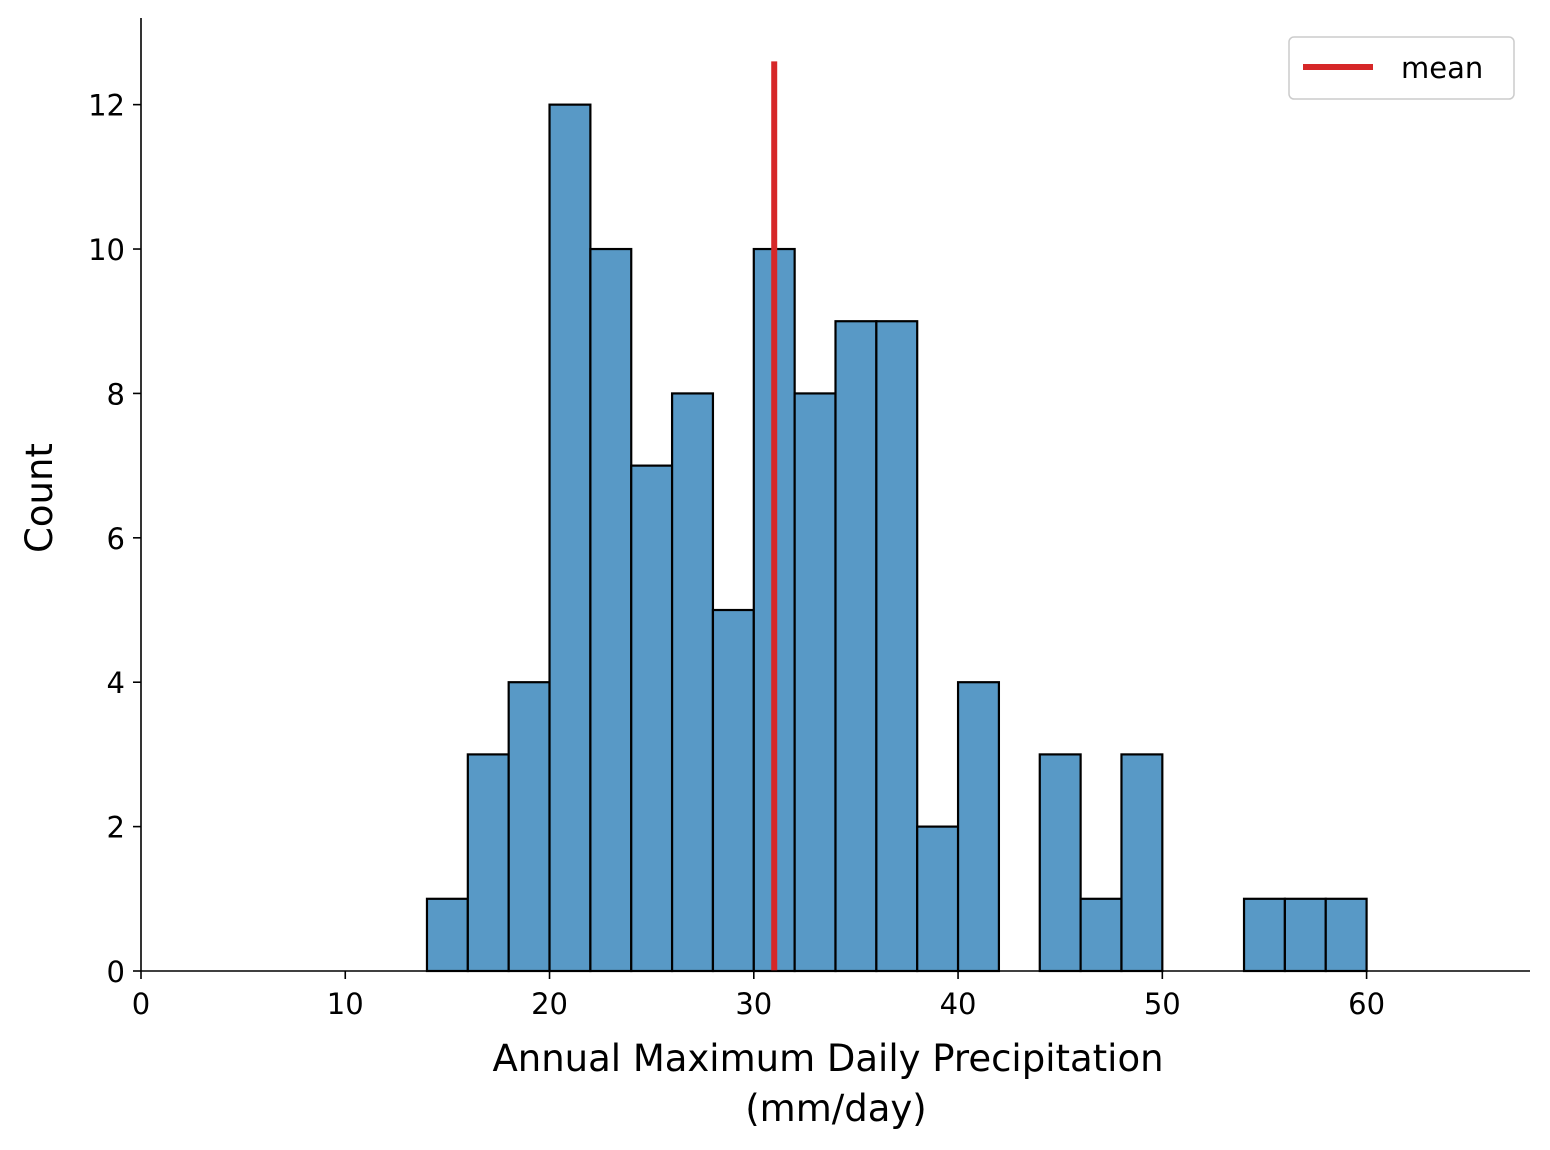  Describe the element at coordinates (345, 1004) in the screenshot. I see `x-tick-label: 10` at that location.